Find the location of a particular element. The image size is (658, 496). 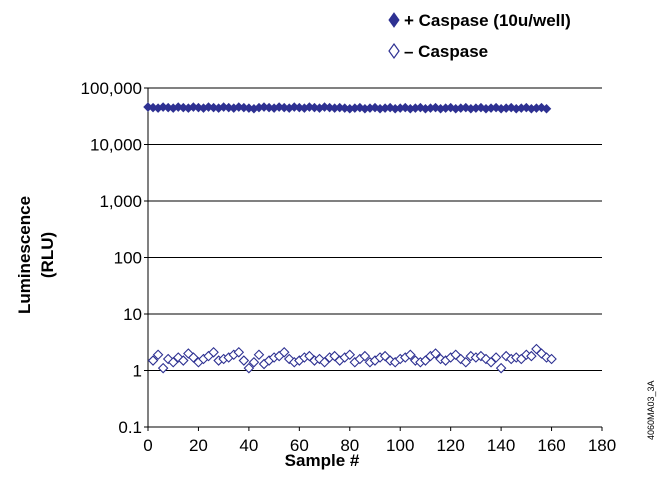

y-tick-label: 1 is located at coordinates (137, 371).